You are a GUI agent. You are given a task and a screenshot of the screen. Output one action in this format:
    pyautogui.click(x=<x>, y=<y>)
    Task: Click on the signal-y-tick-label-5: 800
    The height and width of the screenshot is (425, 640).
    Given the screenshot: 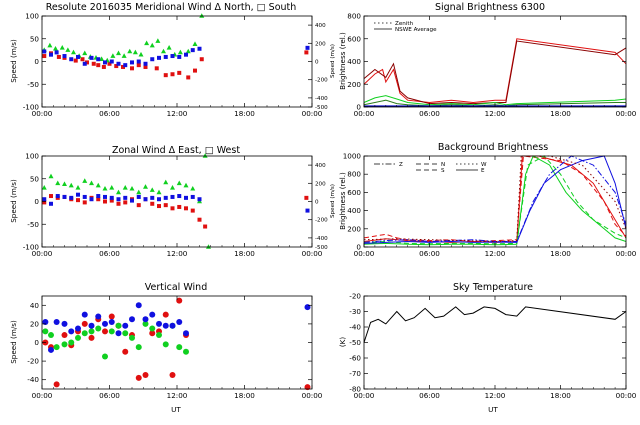 What is the action you would take?
    pyautogui.click(x=354, y=16)
    